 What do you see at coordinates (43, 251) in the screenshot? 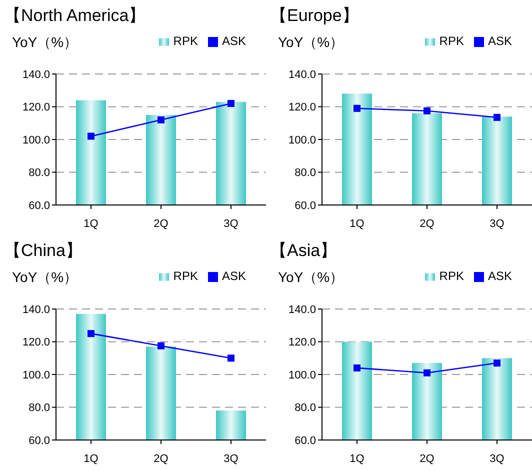
I see `chart-title: 【China】` at bounding box center [43, 251].